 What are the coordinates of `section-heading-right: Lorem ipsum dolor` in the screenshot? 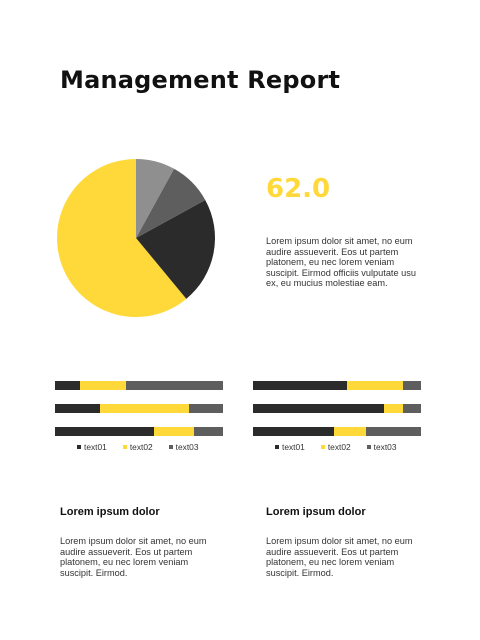 It's located at (316, 512).